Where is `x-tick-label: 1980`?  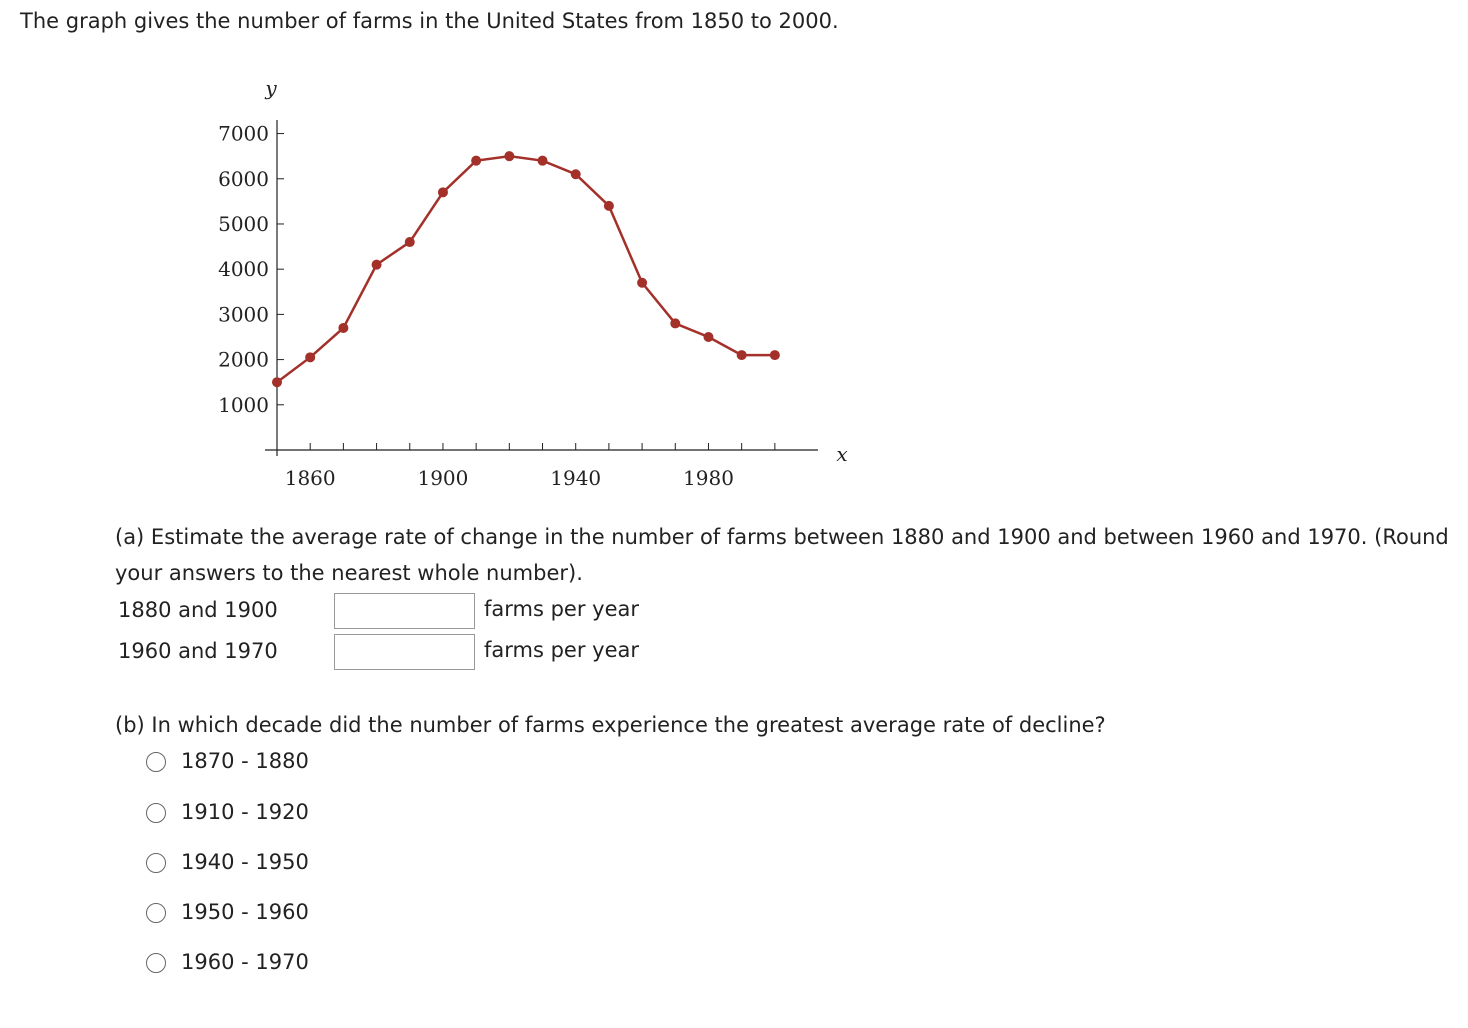 x-tick-label: 1980 is located at coordinates (708, 478).